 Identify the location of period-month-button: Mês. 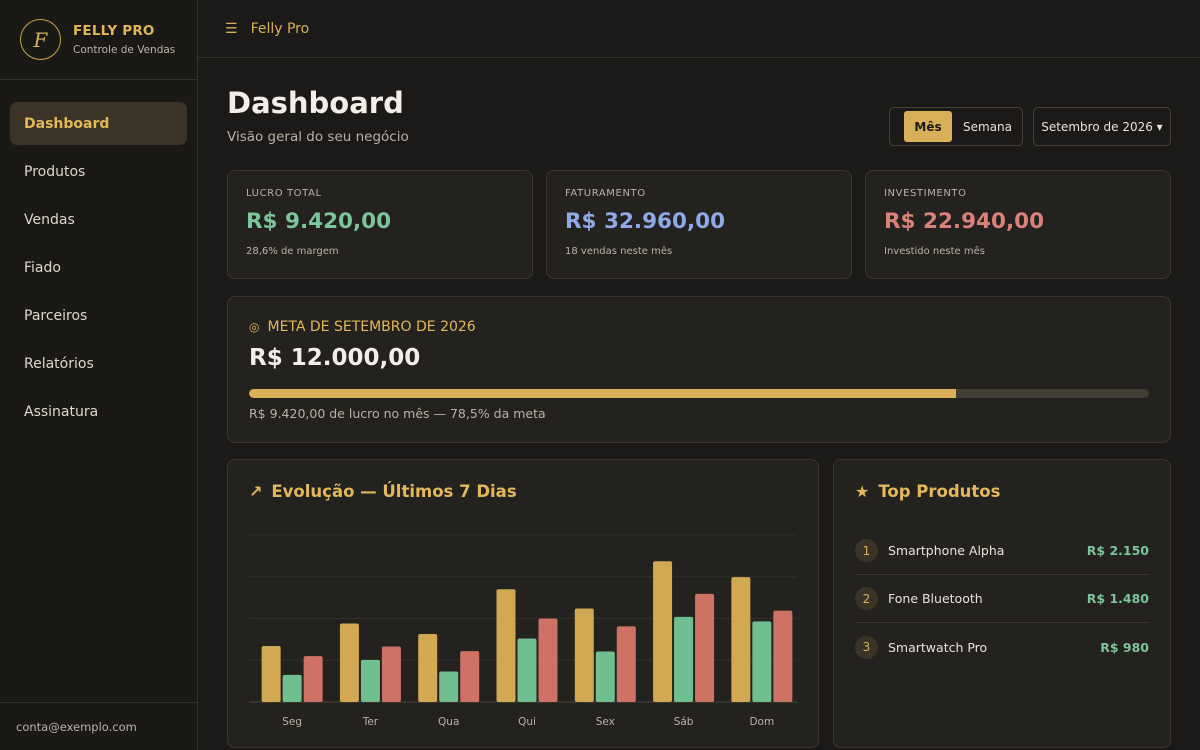
(928, 126).